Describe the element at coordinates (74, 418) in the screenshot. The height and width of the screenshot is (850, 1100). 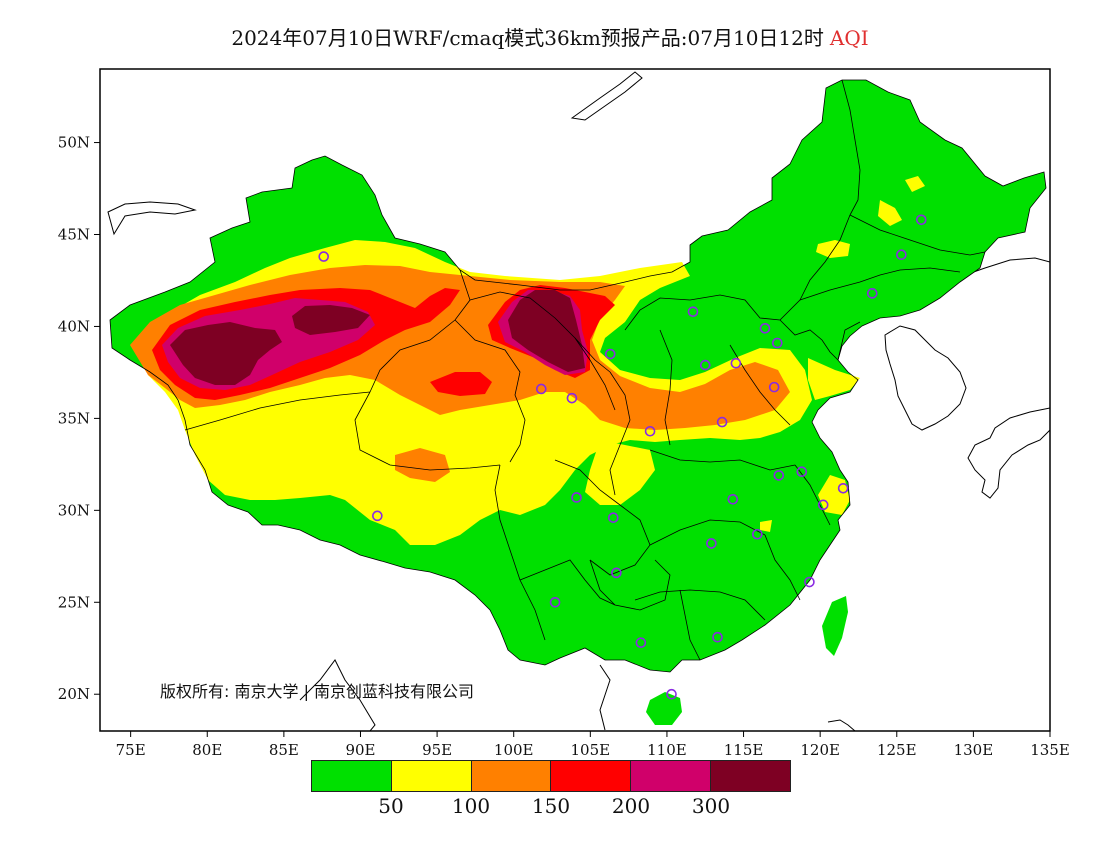
I see `lat-tick-label: 35N` at that location.